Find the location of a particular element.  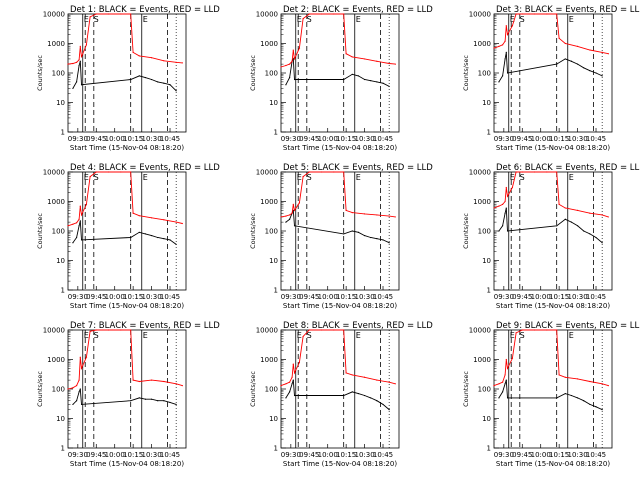

x-tick-label: 09:30 is located at coordinates (291, 297).